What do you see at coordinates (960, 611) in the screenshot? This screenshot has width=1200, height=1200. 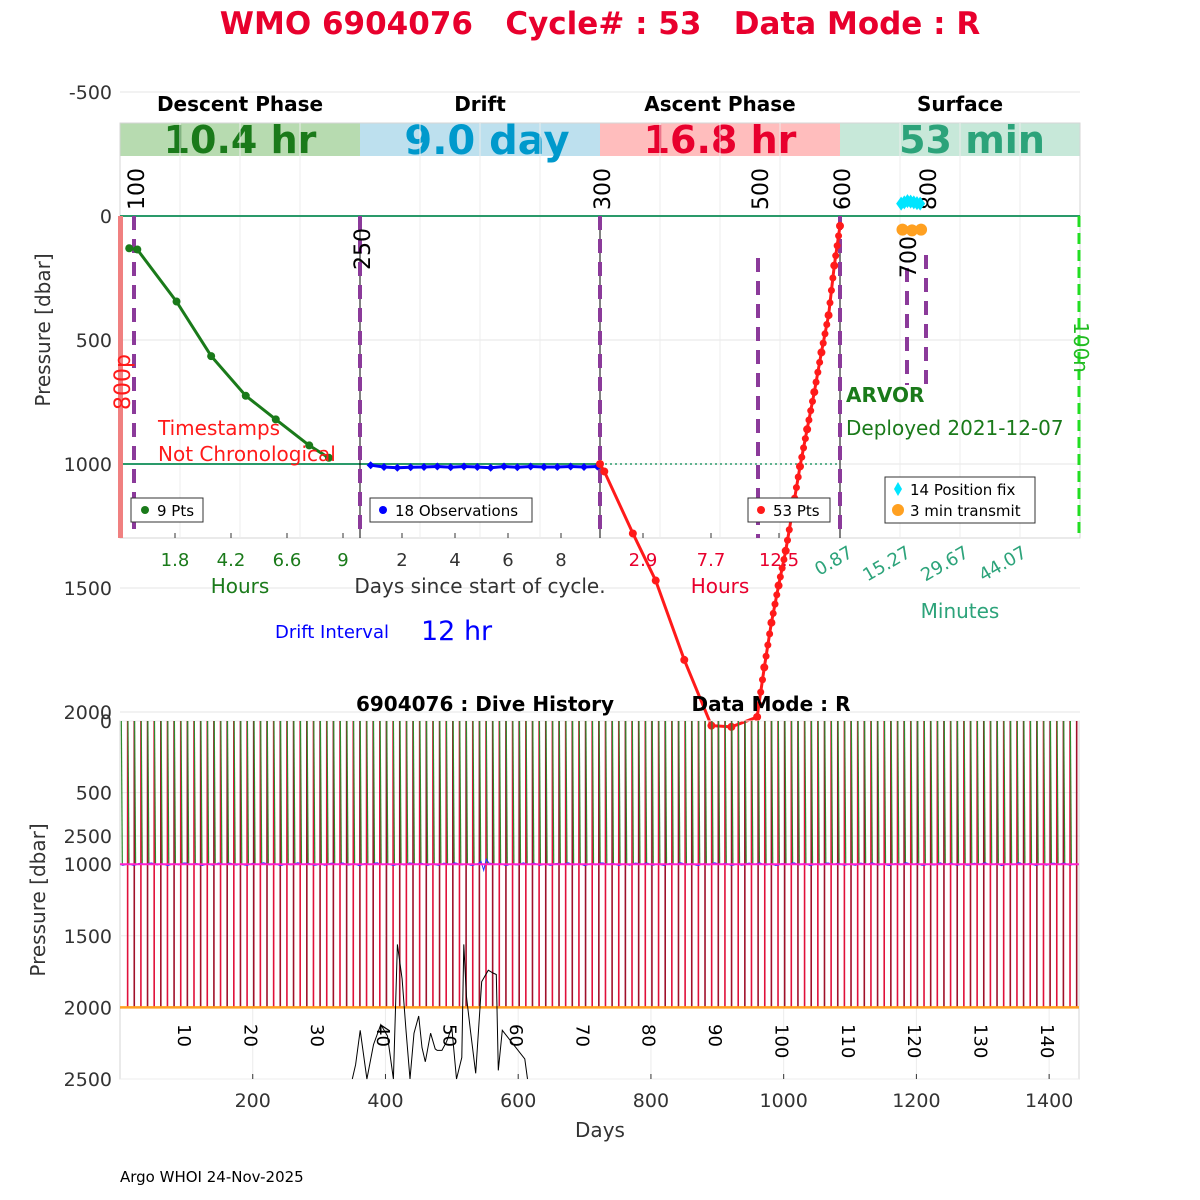 I see `surface-x-label: Minutes` at bounding box center [960, 611].